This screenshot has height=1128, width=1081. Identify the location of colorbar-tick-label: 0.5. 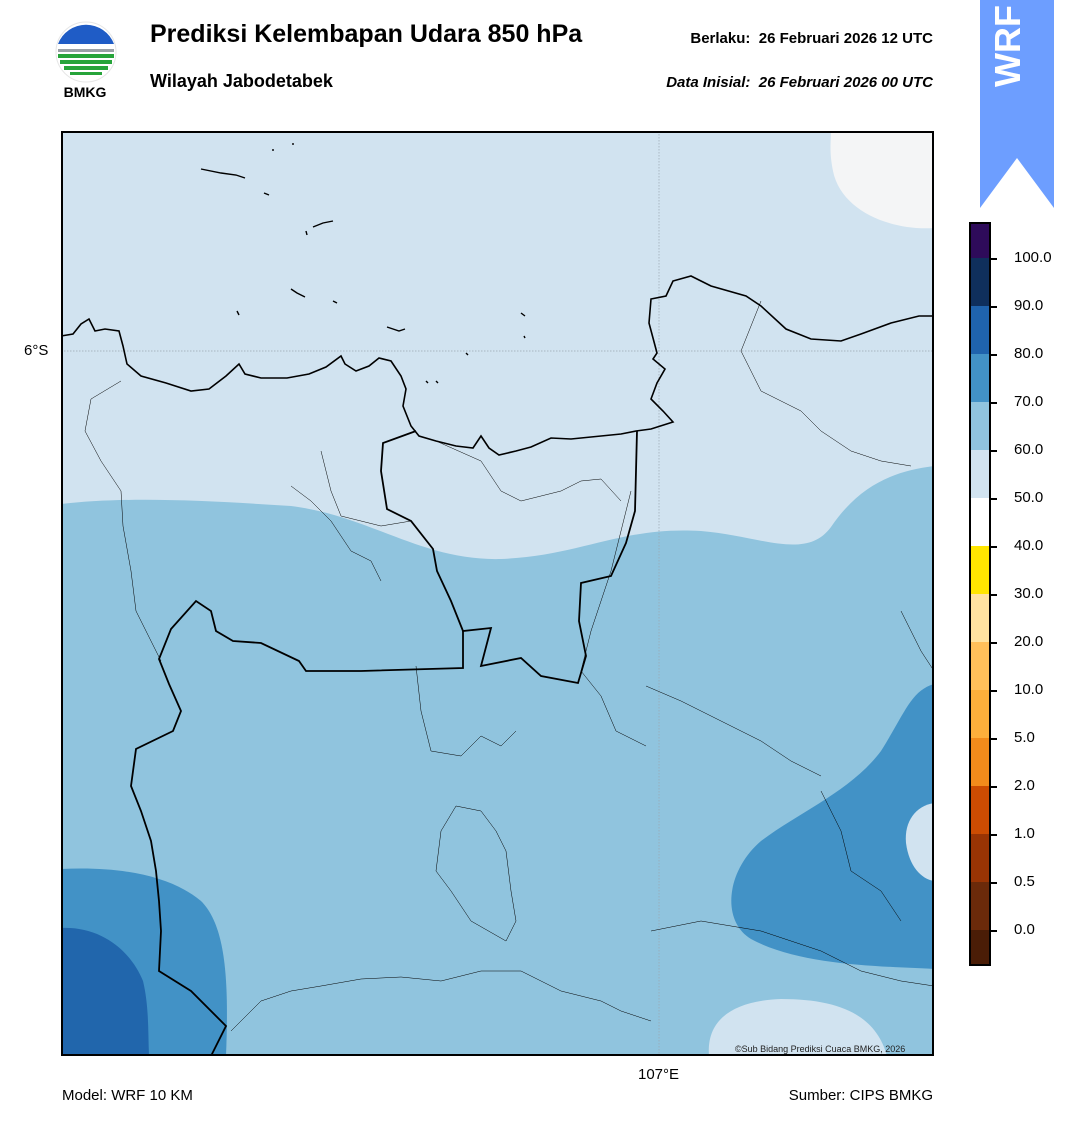
(1024, 881).